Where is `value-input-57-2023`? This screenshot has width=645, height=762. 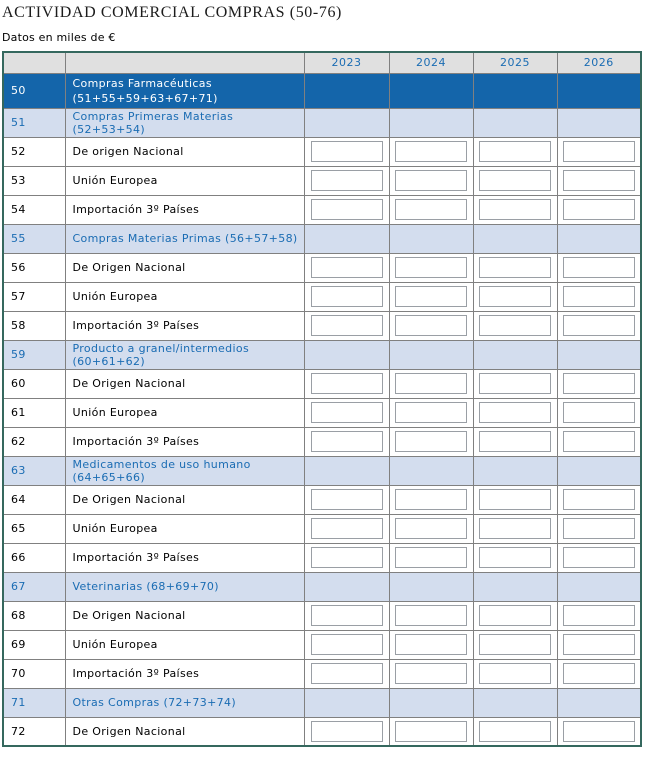 value-input-57-2023 is located at coordinates (346, 296).